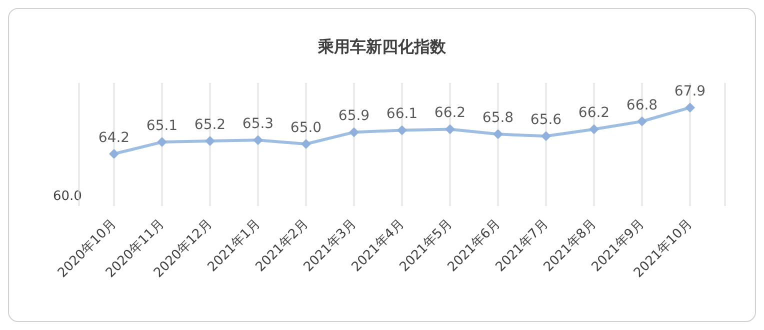 This screenshot has width=764, height=330. Describe the element at coordinates (690, 92) in the screenshot. I see `text: 67.9` at that location.